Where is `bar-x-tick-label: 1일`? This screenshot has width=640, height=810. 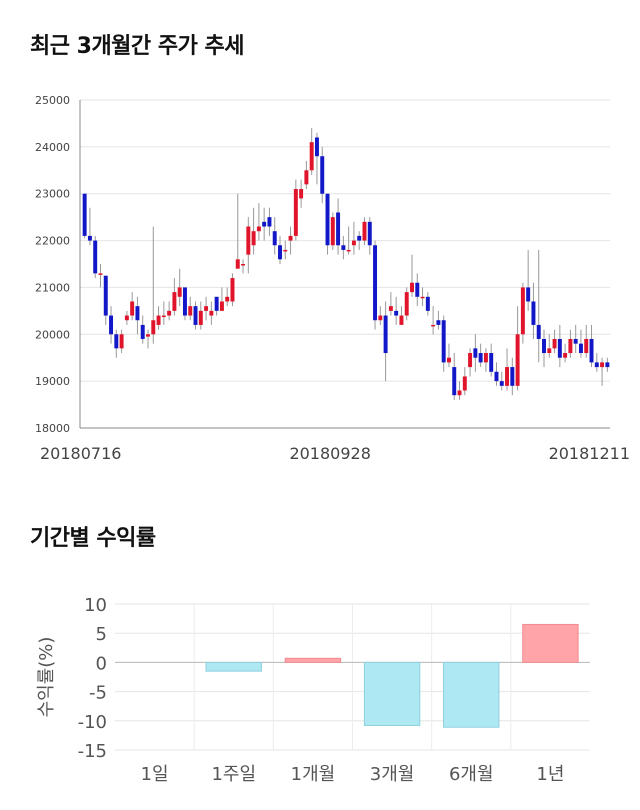 bar-x-tick-label: 1일 is located at coordinates (155, 774).